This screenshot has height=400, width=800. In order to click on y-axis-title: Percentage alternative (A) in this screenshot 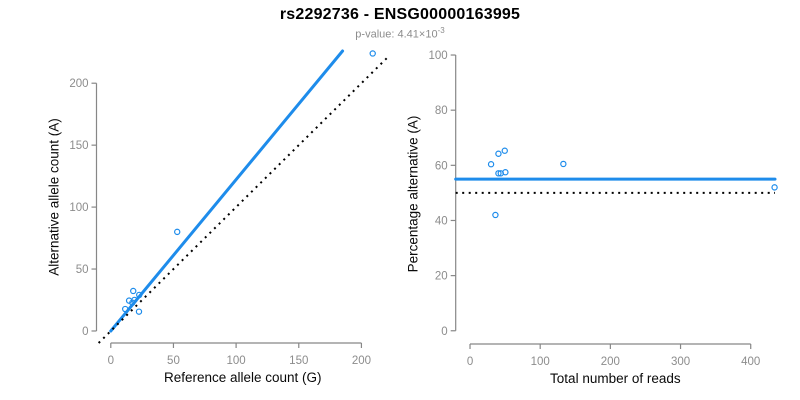, I will do `click(413, 194)`.